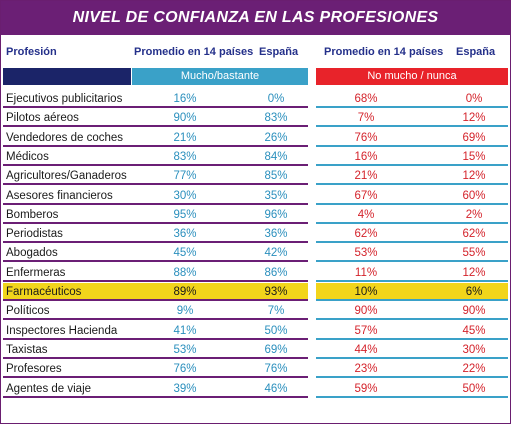 The width and height of the screenshot is (511, 424). Describe the element at coordinates (276, 99) in the screenshot. I see `trust-spain-cell: 0%` at that location.